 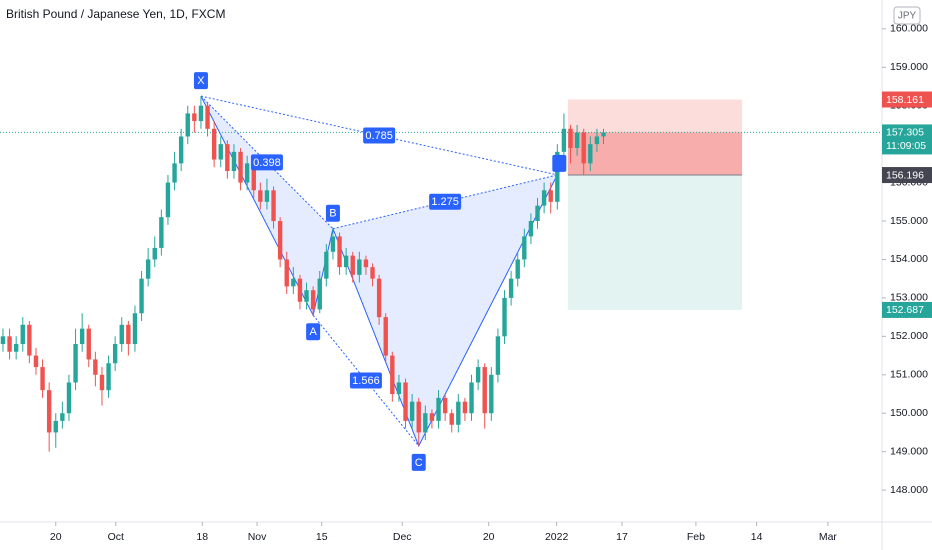 I want to click on x-tick-label: 18, so click(x=202, y=537).